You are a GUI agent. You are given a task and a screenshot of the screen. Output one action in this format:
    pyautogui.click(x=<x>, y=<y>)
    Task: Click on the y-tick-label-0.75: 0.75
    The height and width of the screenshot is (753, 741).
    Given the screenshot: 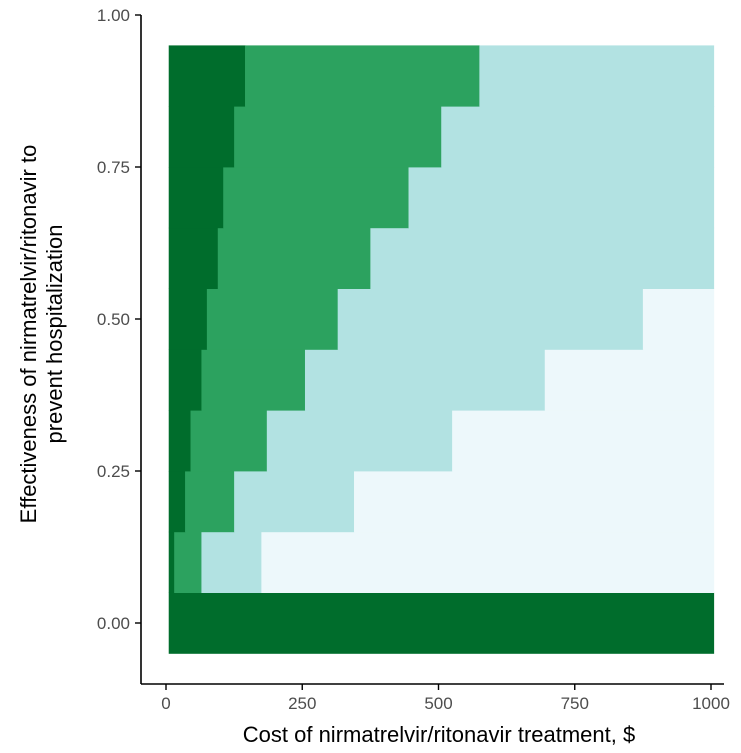 What is the action you would take?
    pyautogui.click(x=113, y=167)
    